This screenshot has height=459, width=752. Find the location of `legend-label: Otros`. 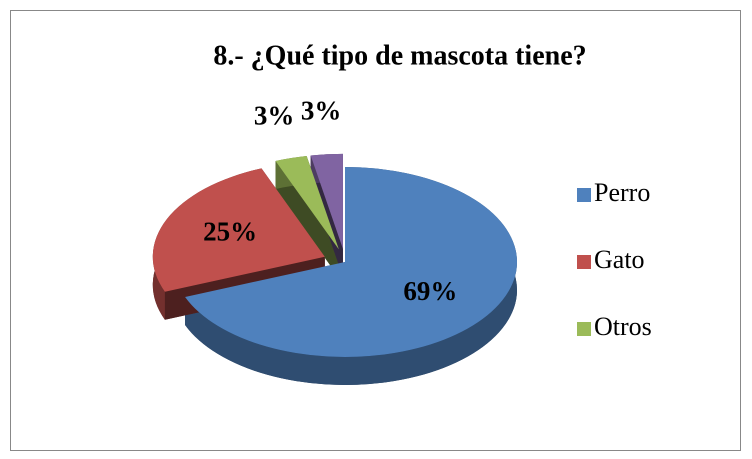

legend-label: Otros is located at coordinates (623, 326).